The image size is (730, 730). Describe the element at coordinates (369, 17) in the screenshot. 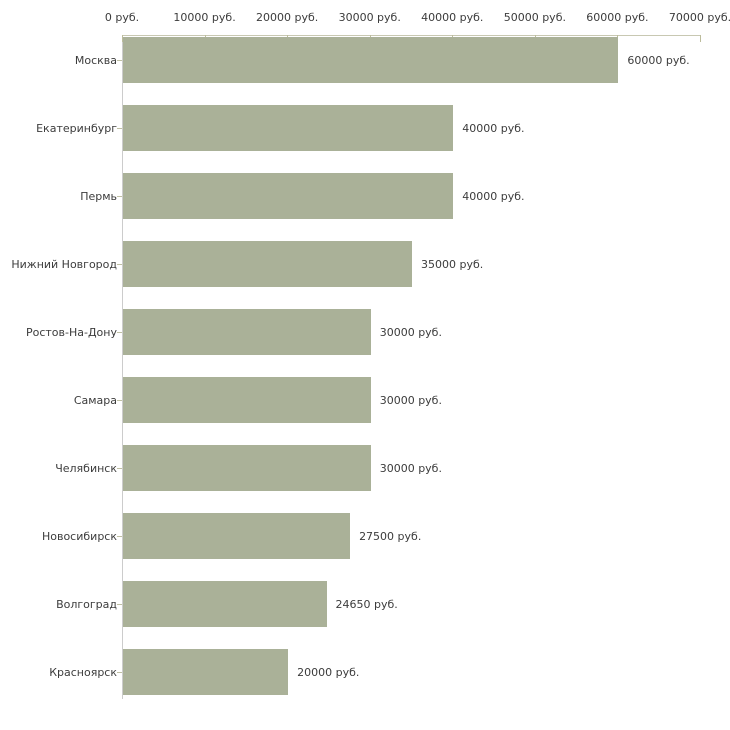

I see `x-axis-tick-label: 30000 руб.` at that location.